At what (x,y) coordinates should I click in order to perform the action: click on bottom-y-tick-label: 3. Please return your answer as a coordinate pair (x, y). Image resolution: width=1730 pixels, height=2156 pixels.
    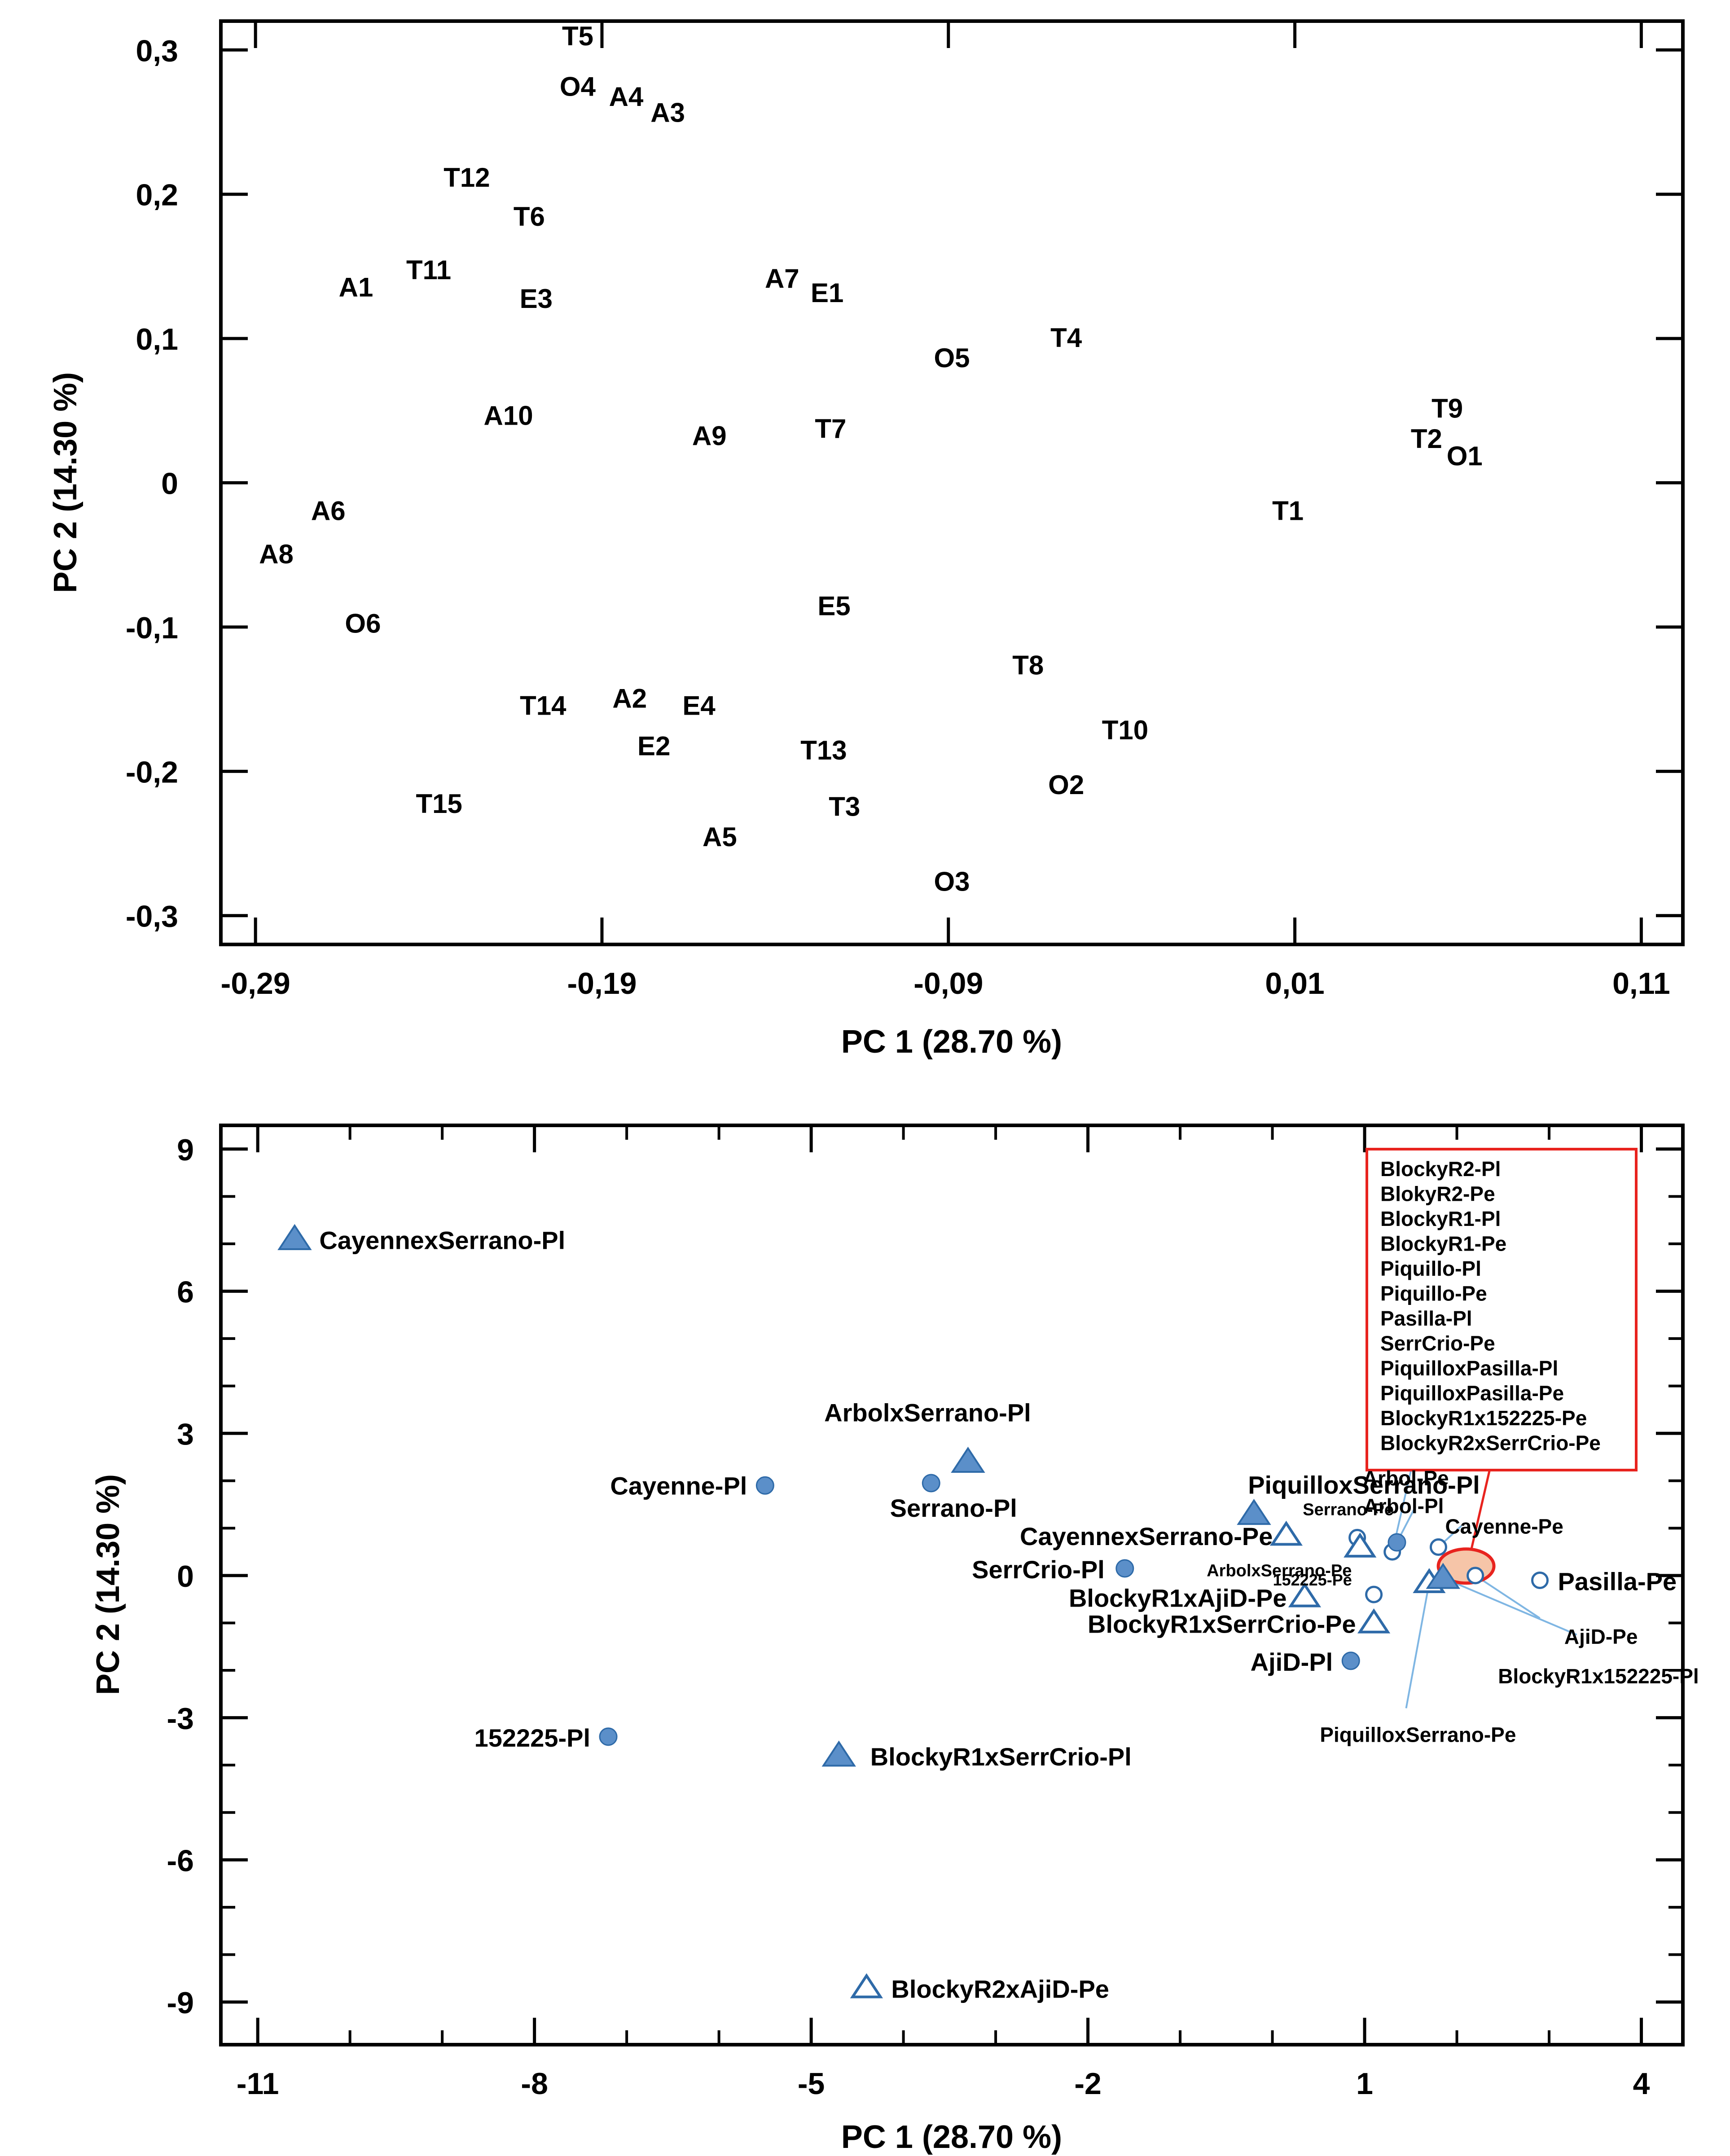
    Looking at the image, I should click on (185, 1434).